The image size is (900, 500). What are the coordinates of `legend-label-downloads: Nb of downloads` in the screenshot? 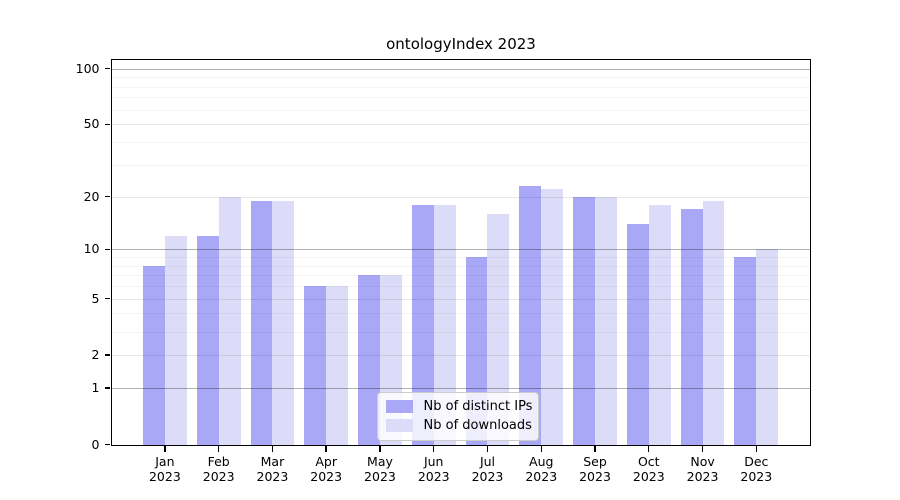 It's located at (477, 425).